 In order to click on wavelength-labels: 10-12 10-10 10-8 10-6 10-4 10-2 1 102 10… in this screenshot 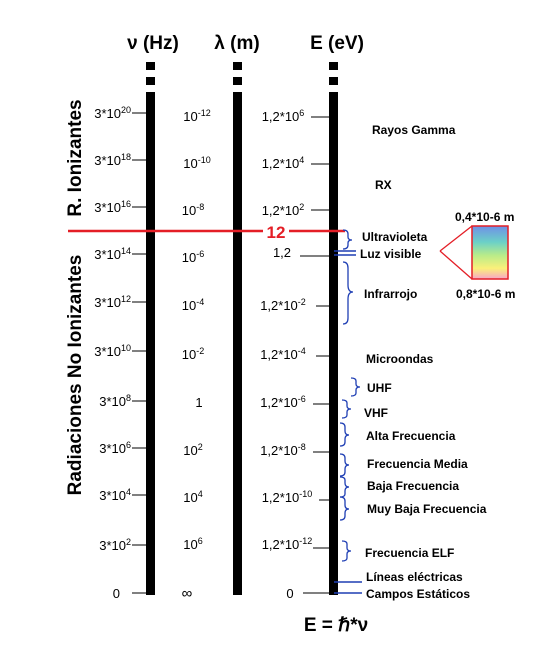, I will do `click(196, 355)`.